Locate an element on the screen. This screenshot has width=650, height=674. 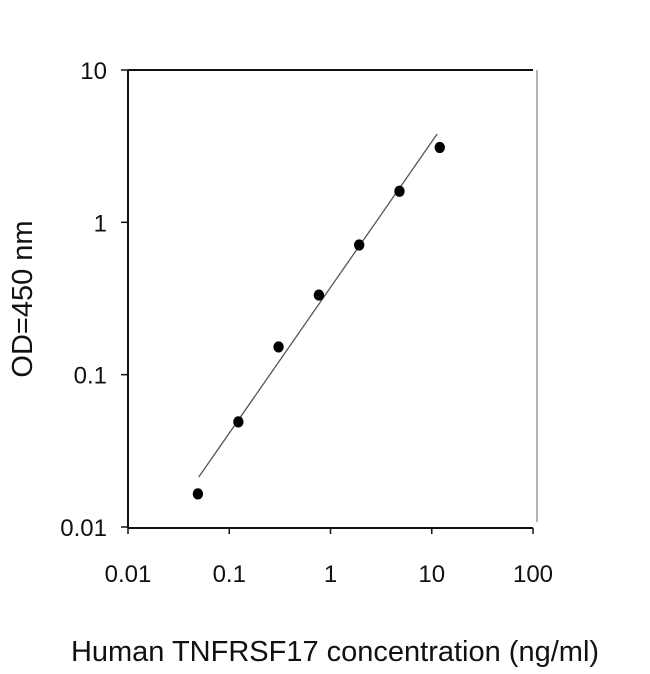
x-axis-title: Human TNFRSF17 concentration (ng/ml) is located at coordinates (335, 652).